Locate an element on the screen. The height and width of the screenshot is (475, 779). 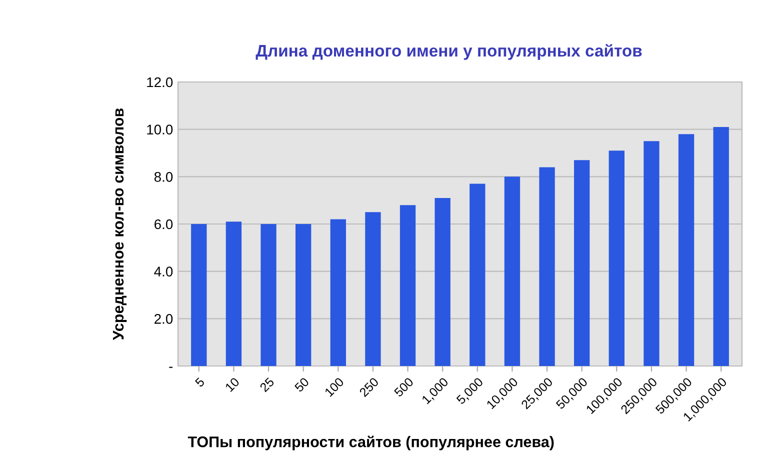
x-tick-label: 10 is located at coordinates (232, 384).